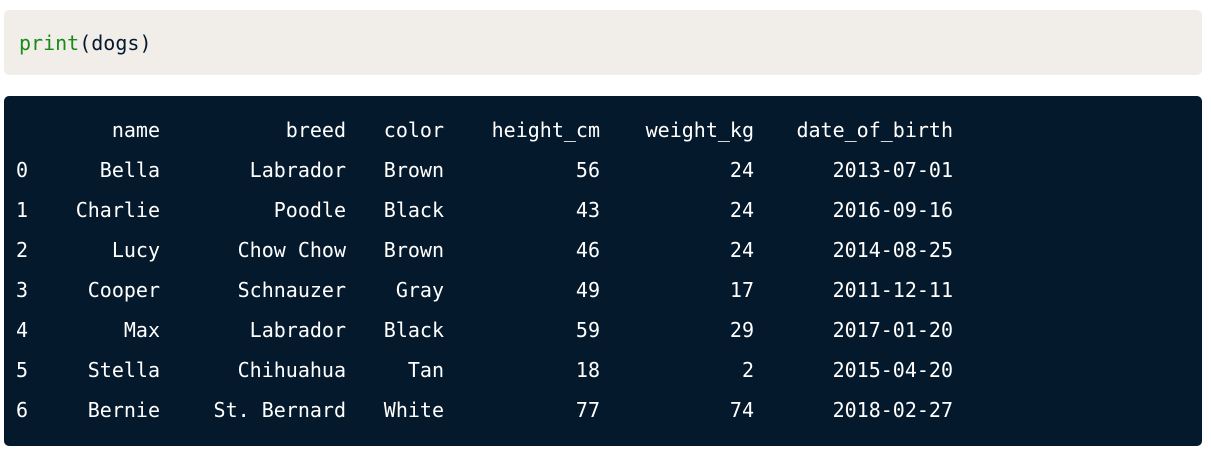 This screenshot has height=456, width=1211. I want to click on table-row: 3 Cooper Schnauzer Gray 49 17 2011-12-11, so click(603, 290).